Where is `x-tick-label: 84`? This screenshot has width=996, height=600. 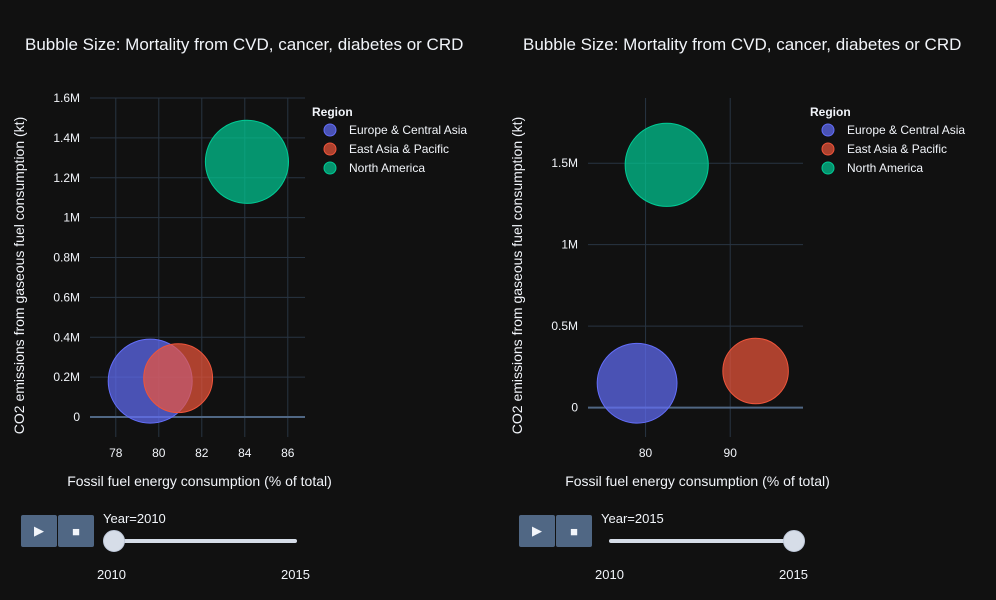 x-tick-label: 84 is located at coordinates (245, 453).